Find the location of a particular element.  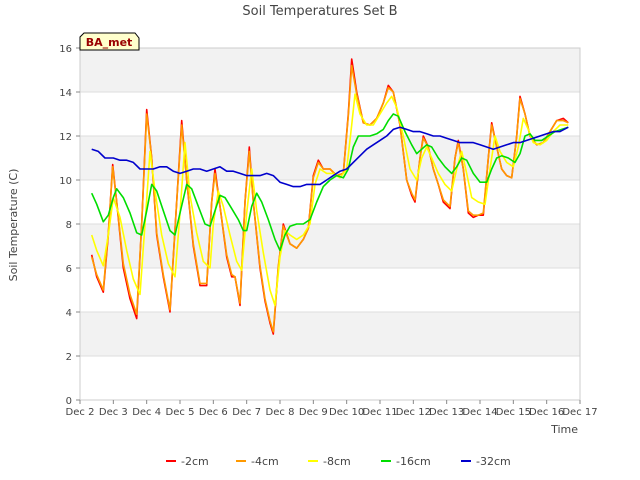

station-label: BA_met is located at coordinates (109, 42).